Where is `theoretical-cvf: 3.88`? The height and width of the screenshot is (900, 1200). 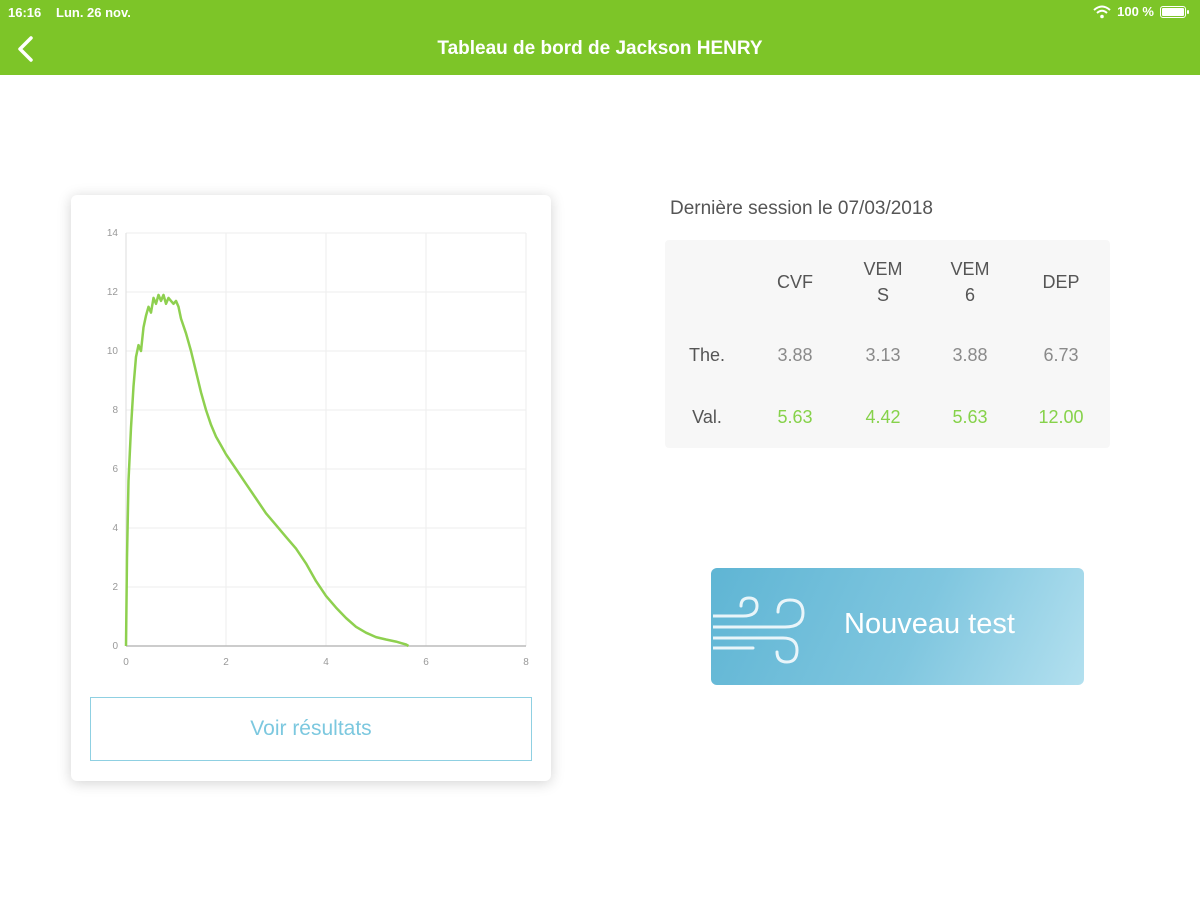 theoretical-cvf: 3.88 is located at coordinates (795, 355).